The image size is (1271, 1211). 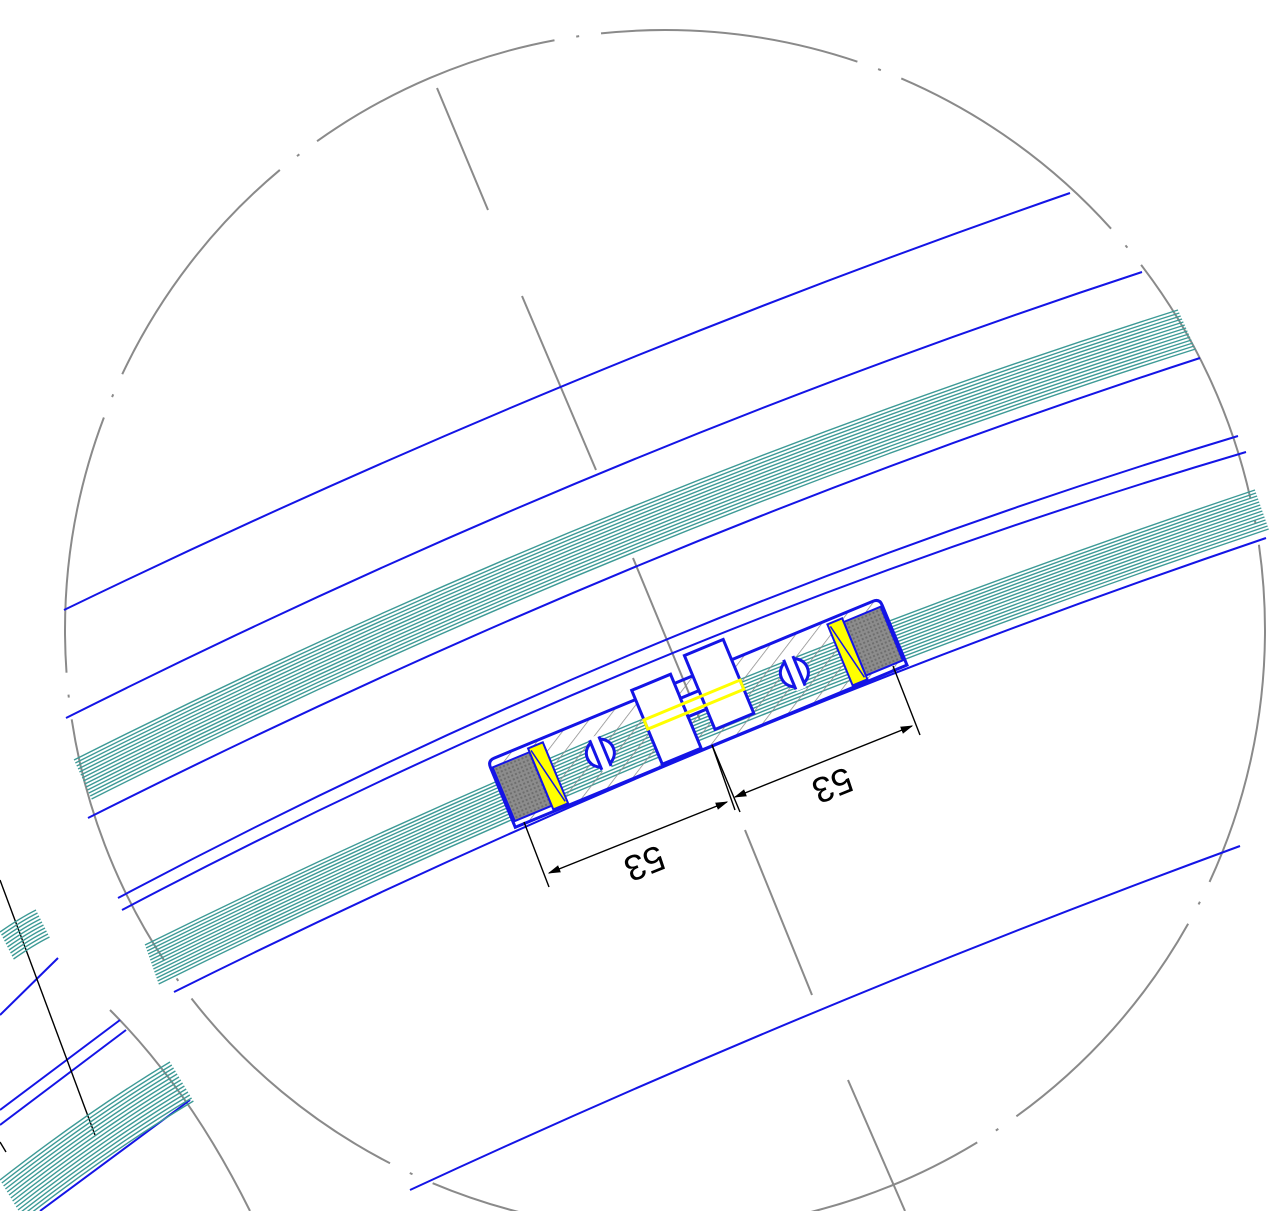 I want to click on dimension-left-label: 53, so click(x=644, y=863).